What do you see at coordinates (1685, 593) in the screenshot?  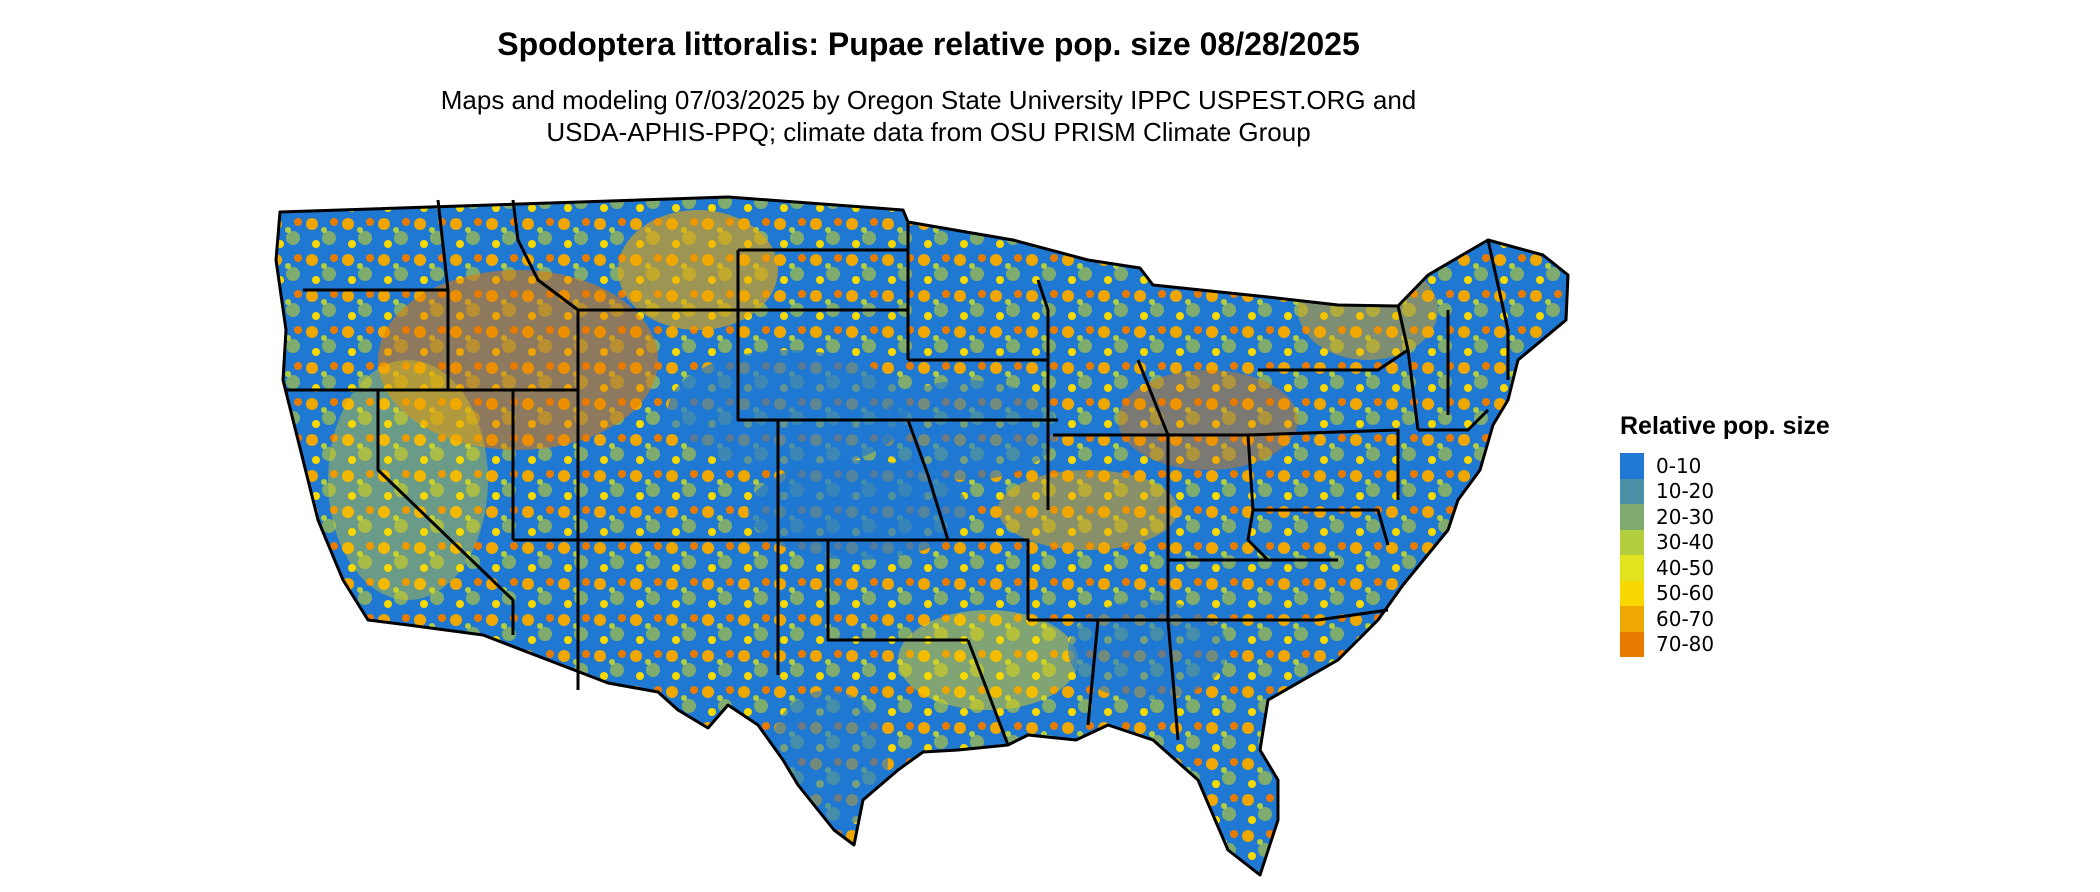 I see `legend-label: 50-60` at bounding box center [1685, 593].